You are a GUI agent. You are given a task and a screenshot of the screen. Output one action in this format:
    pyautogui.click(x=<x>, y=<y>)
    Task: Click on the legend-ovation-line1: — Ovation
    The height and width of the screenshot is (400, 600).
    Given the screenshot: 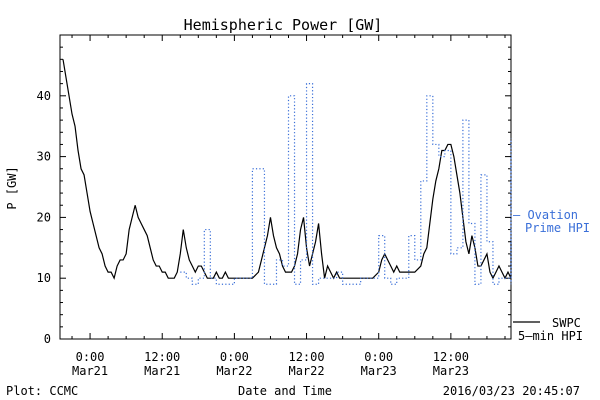 What is the action you would take?
    pyautogui.click(x=545, y=215)
    